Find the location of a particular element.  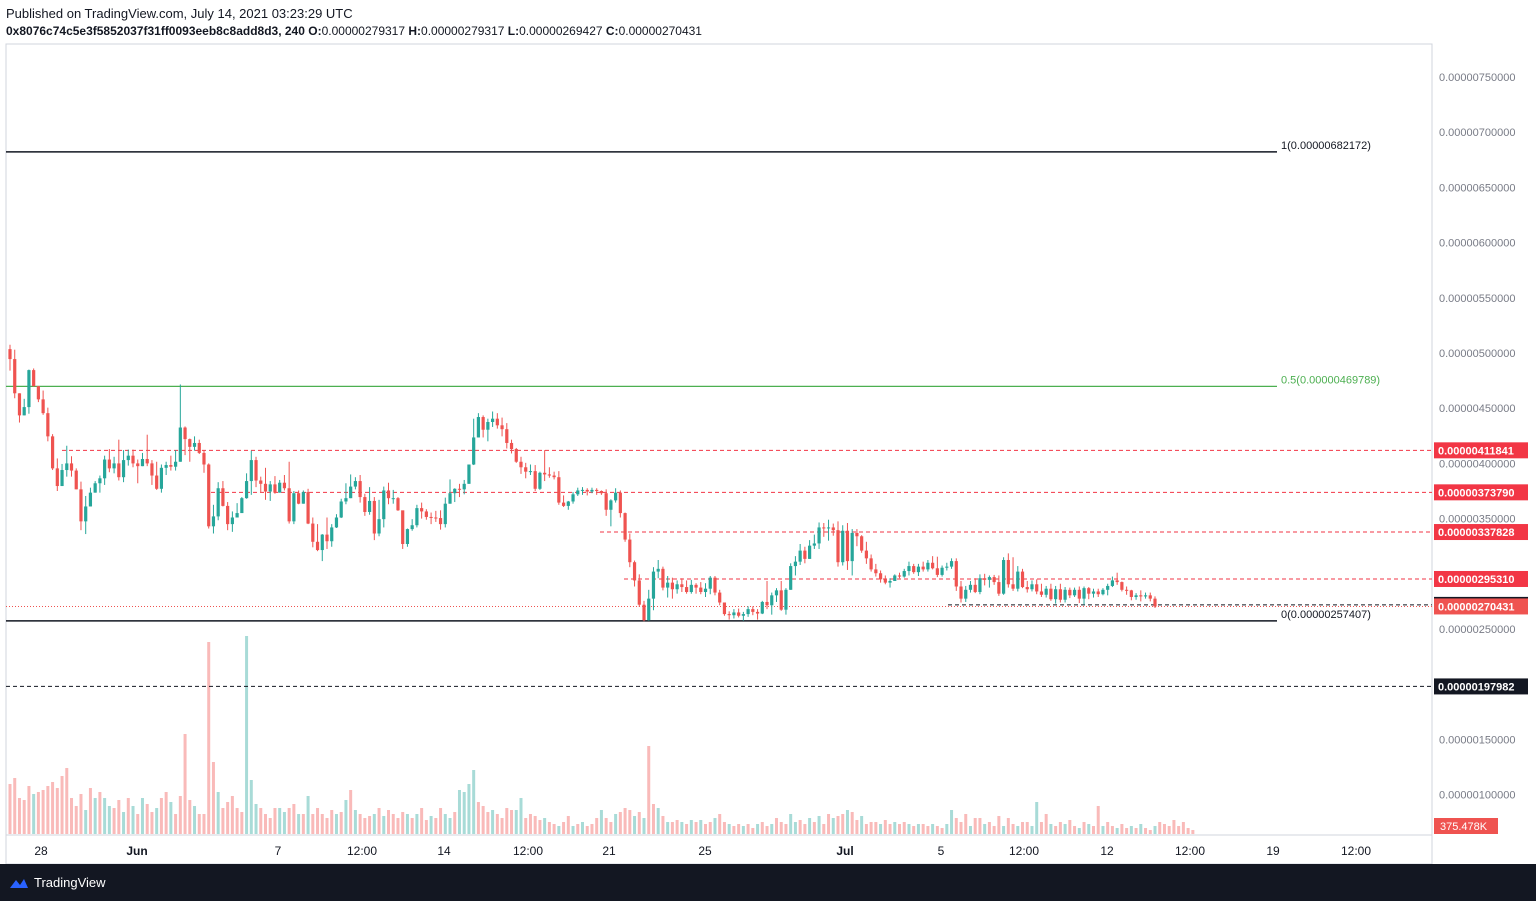

price-level-badge-label: 0.00000411841 is located at coordinates (1476, 451).